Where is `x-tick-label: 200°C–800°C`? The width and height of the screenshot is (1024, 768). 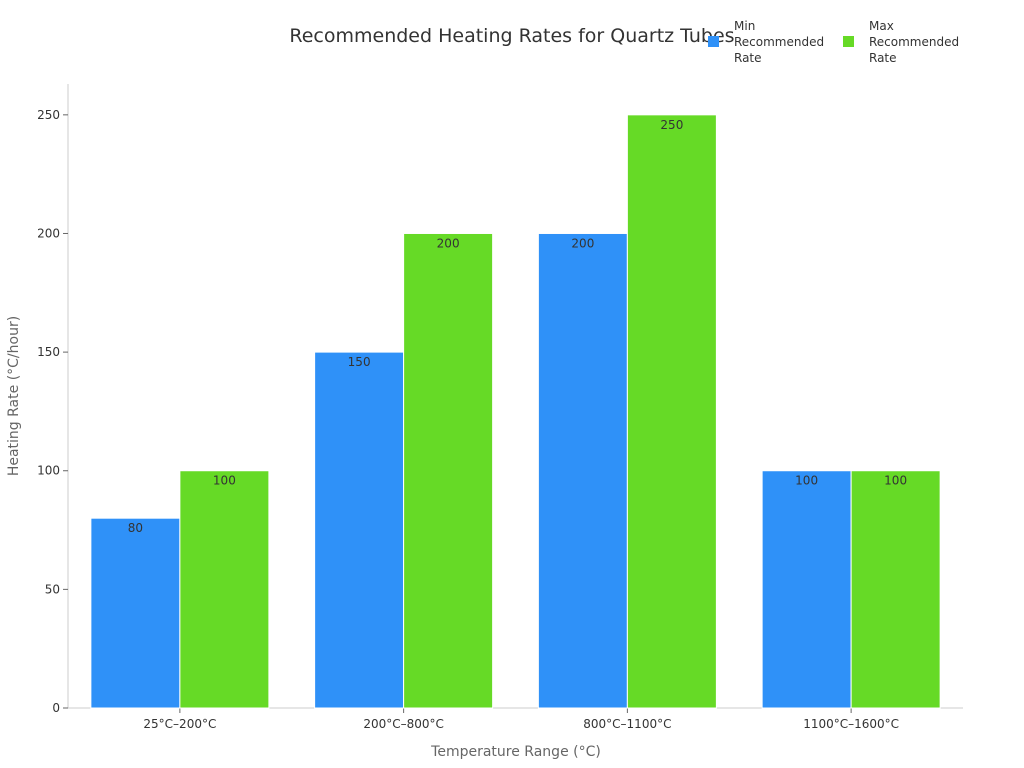
x-tick-label: 200°C–800°C is located at coordinates (403, 724).